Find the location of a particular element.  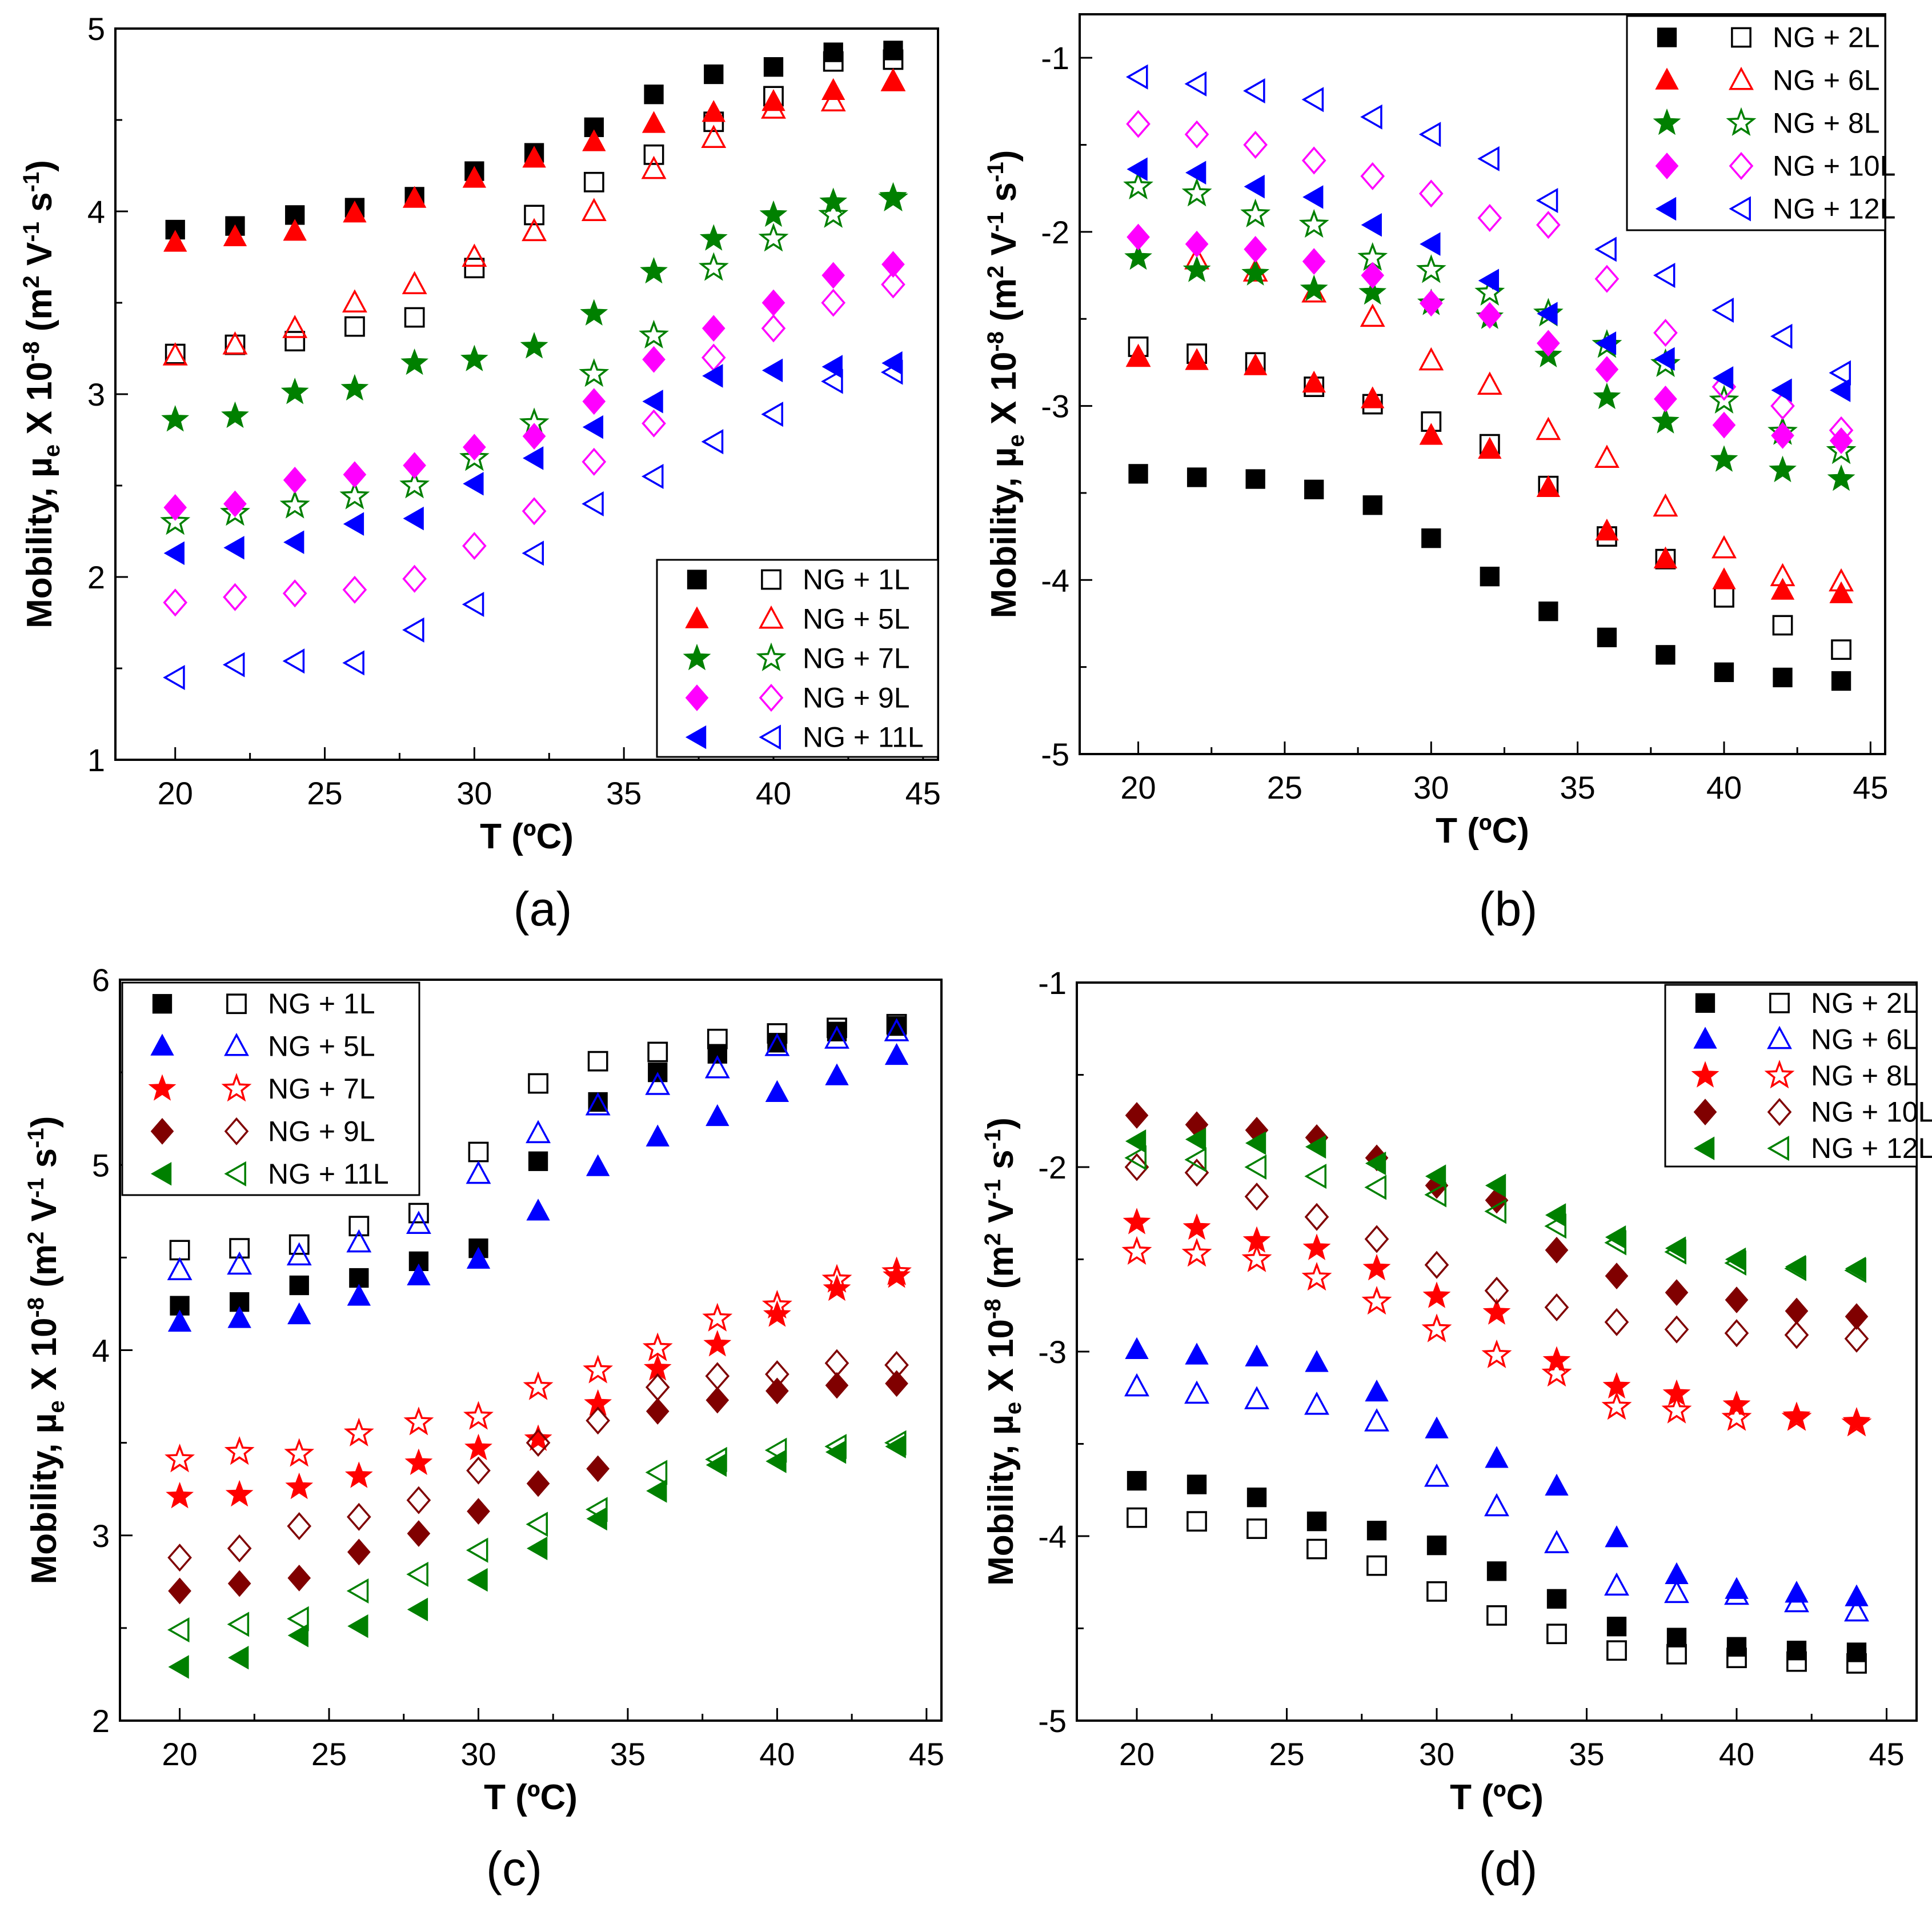

y-tick-label: 2 is located at coordinates (96, 577).